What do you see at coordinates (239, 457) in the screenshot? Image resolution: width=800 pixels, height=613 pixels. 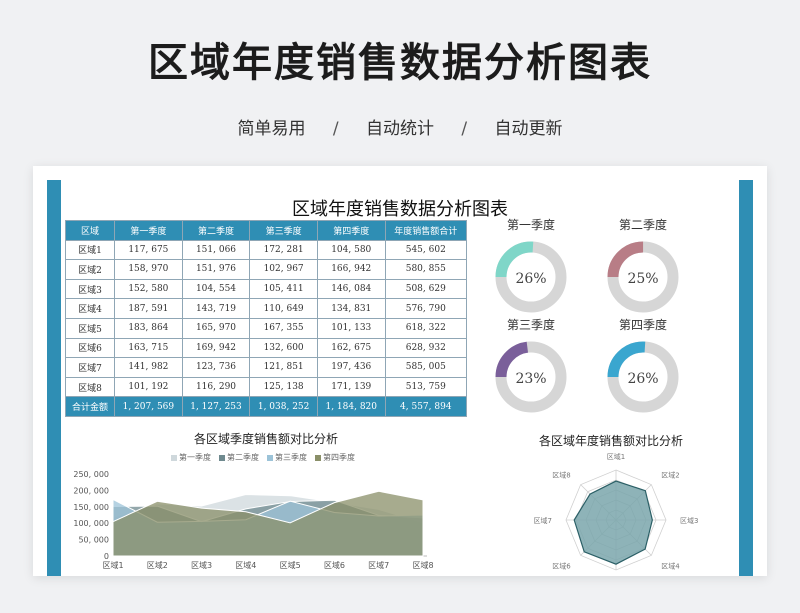 I see `legend-item: 第二季度` at bounding box center [239, 457].